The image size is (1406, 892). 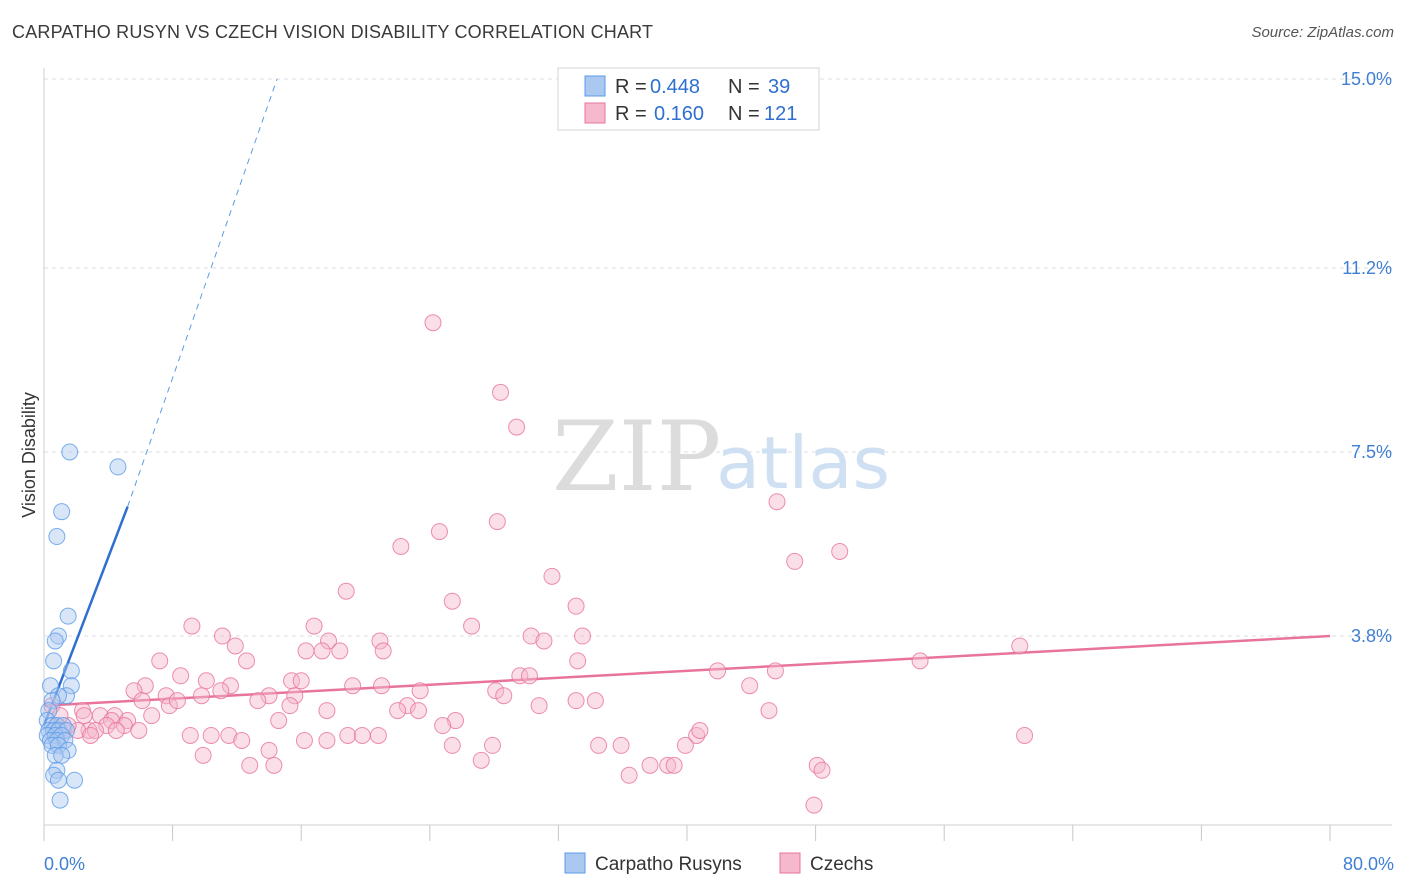 I want to click on y-tick-label: 7.5%, so click(x=1371, y=452).